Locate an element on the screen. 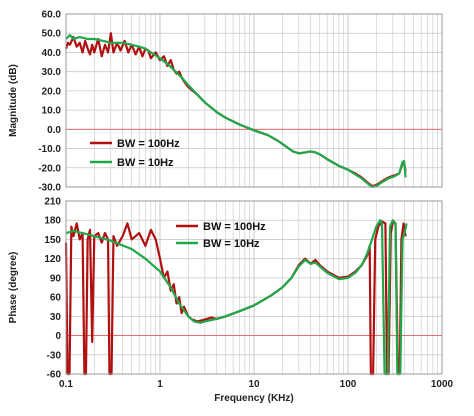 This screenshot has width=474, height=416. magnitude-legend: BW = 100Hz BW = 10Hz is located at coordinates (135, 153).